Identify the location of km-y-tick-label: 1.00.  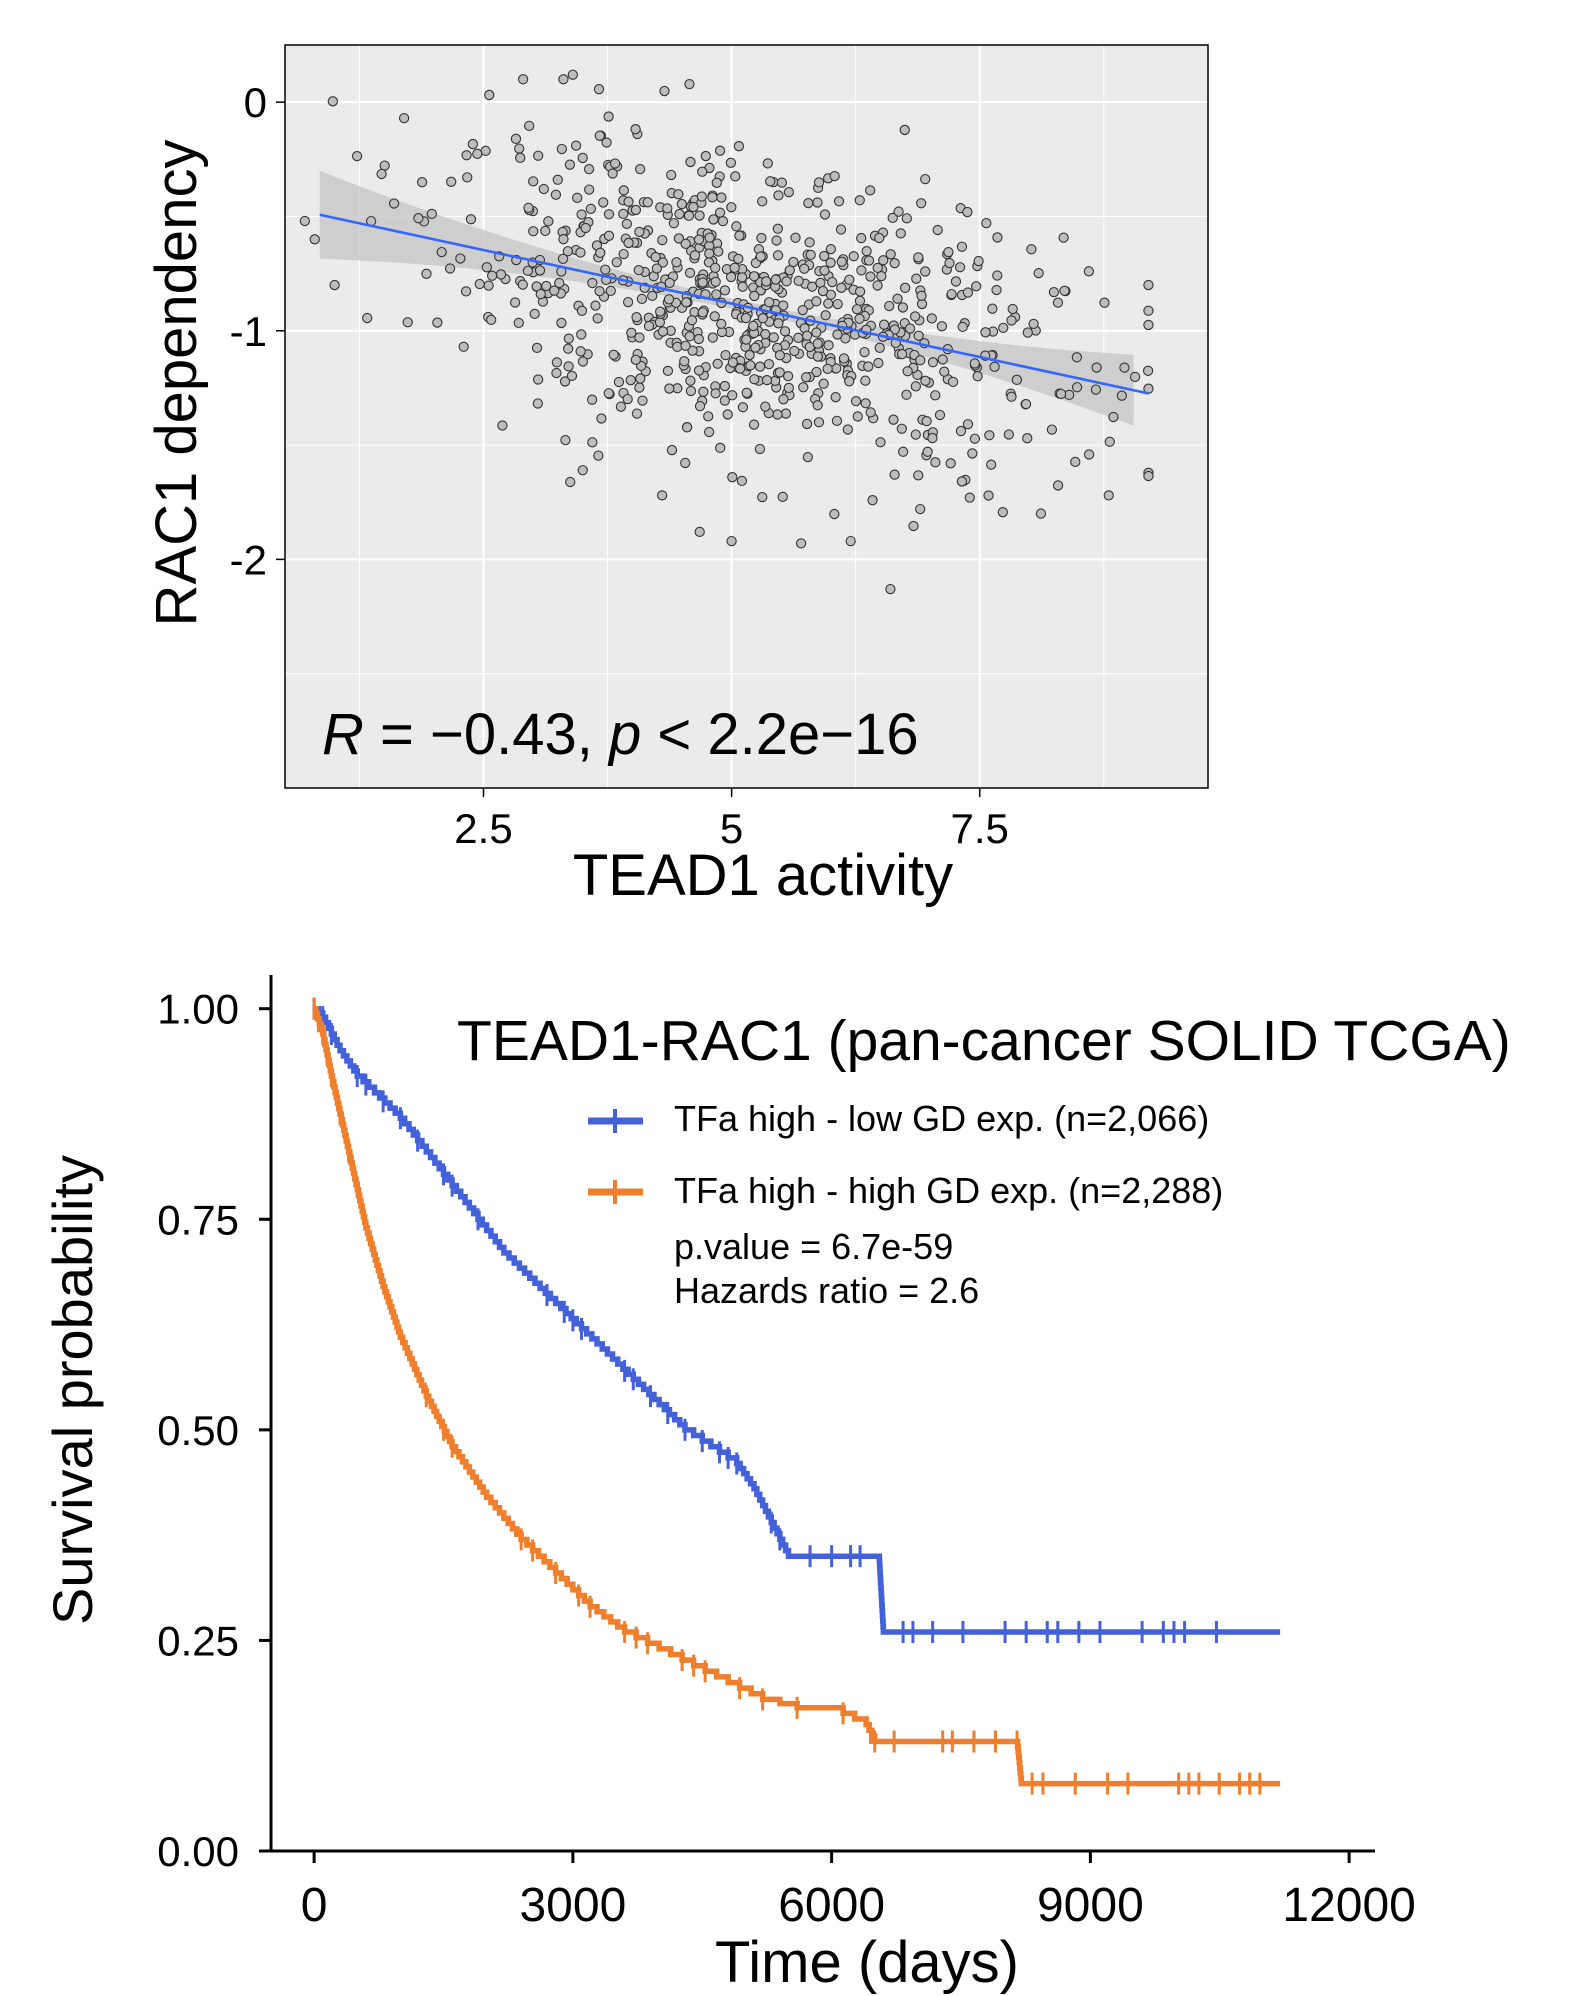
(198, 1009).